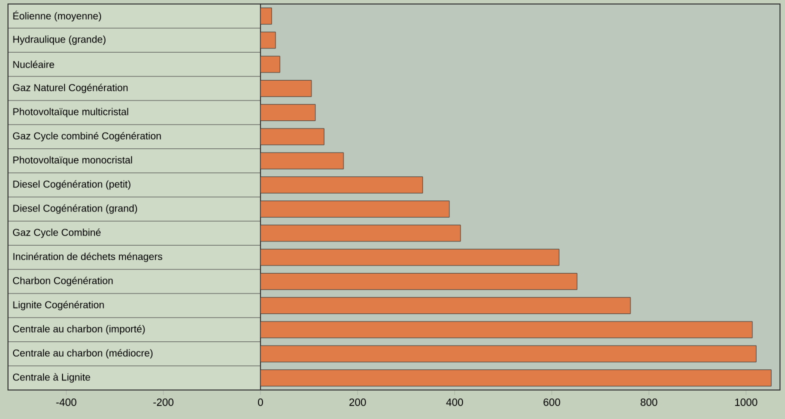  I want to click on y-tick-label: Centrale à Lignite, so click(51, 378).